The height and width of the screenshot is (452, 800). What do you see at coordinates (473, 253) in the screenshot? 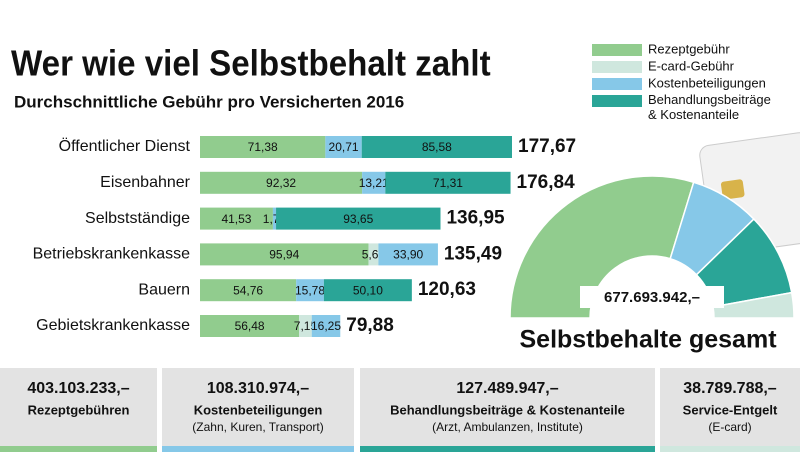
I see `total-label: 135,49` at bounding box center [473, 253].